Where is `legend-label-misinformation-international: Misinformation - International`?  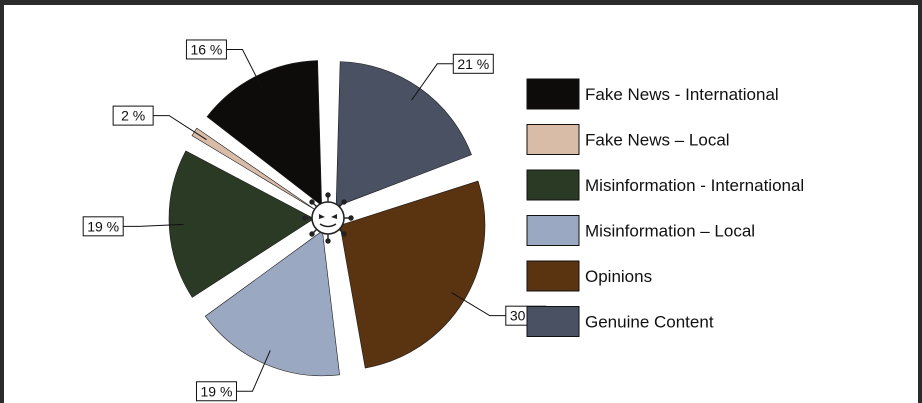 legend-label-misinformation-international: Misinformation - International is located at coordinates (694, 185).